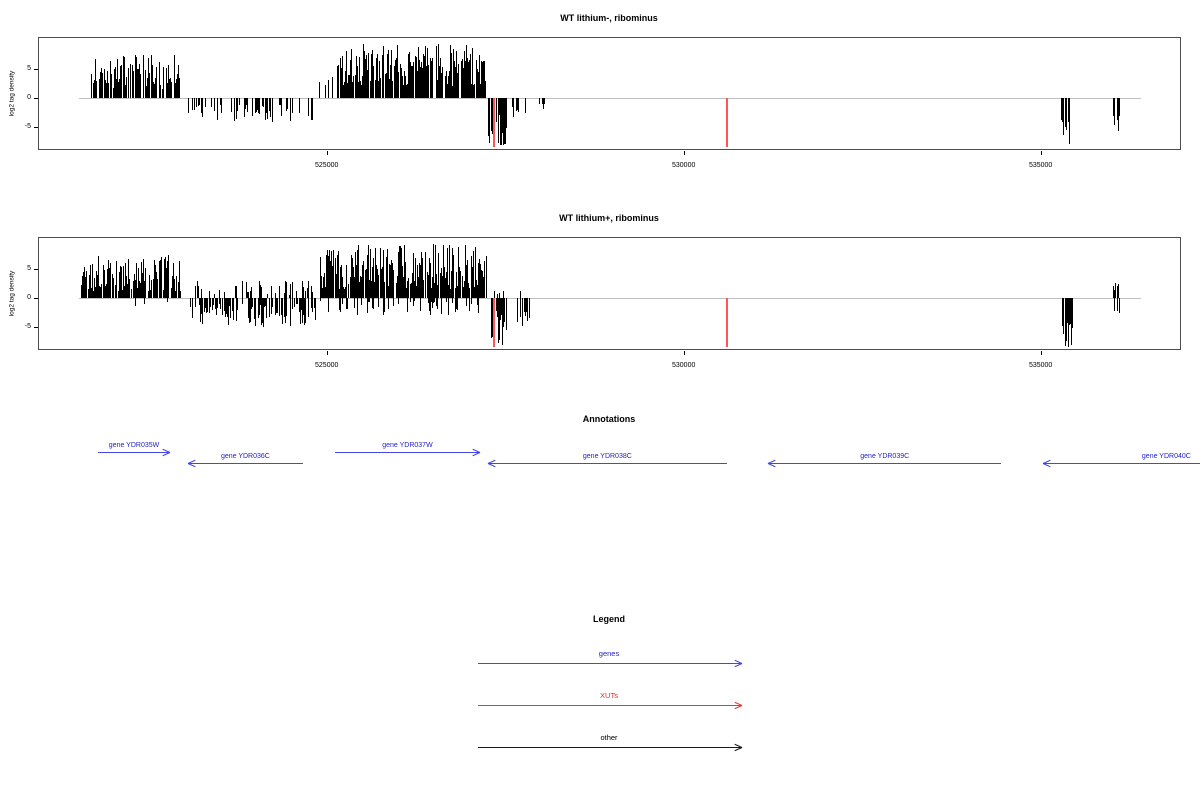 Image resolution: width=1200 pixels, height=800 pixels. I want to click on y-tick-label: -5, so click(27, 126).